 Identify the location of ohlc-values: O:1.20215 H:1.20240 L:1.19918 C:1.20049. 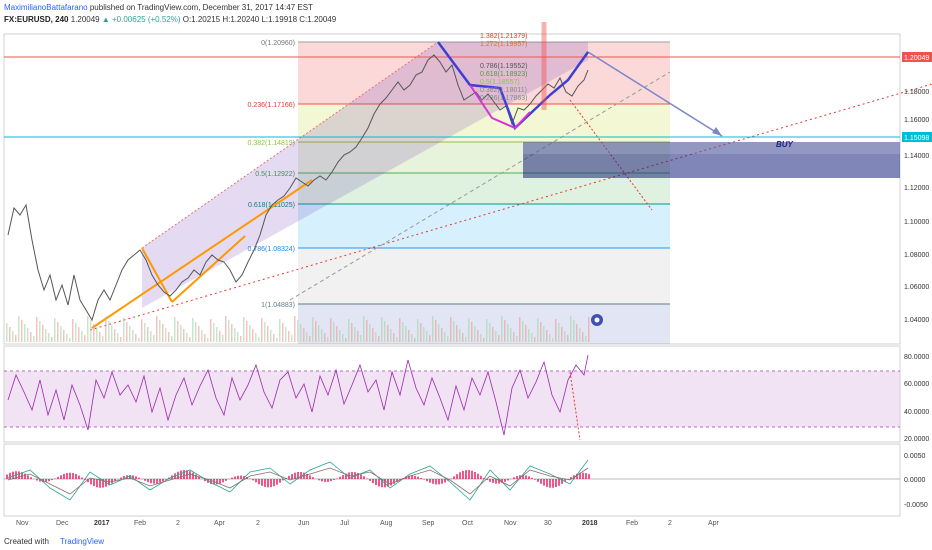
(259, 19).